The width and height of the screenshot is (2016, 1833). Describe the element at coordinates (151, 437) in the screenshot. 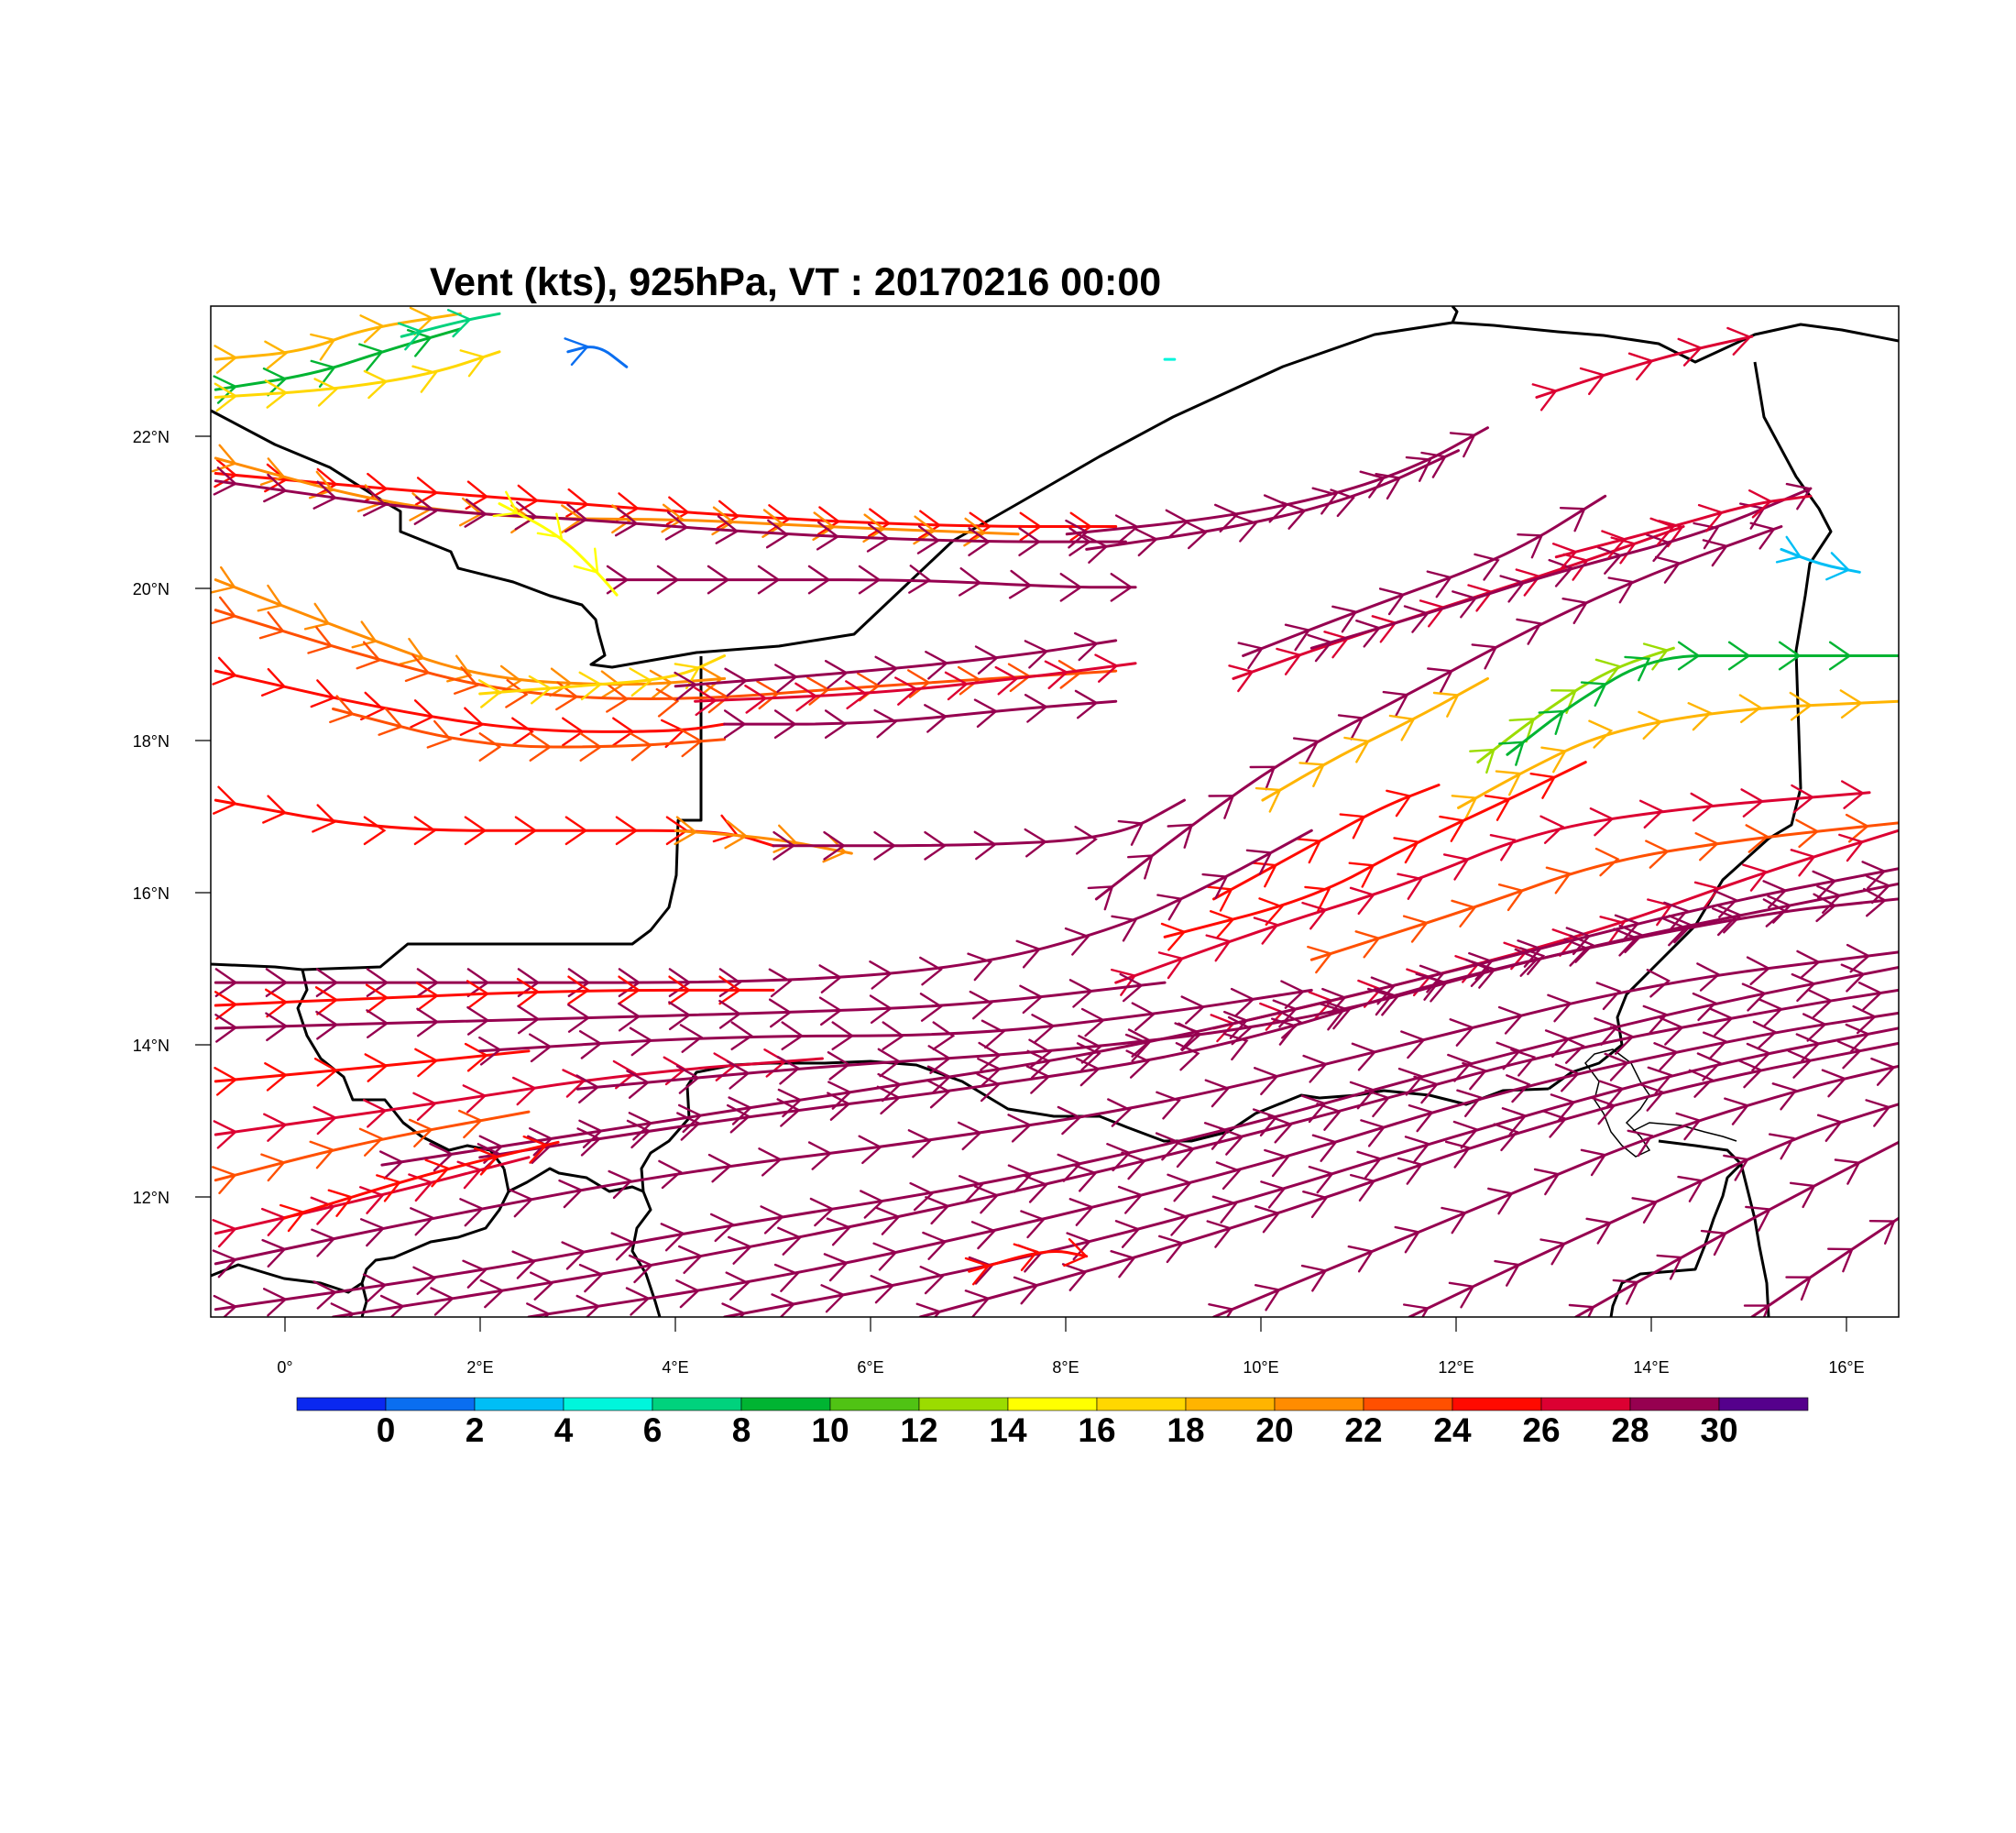

I see `y-tick-label: 22°N` at that location.